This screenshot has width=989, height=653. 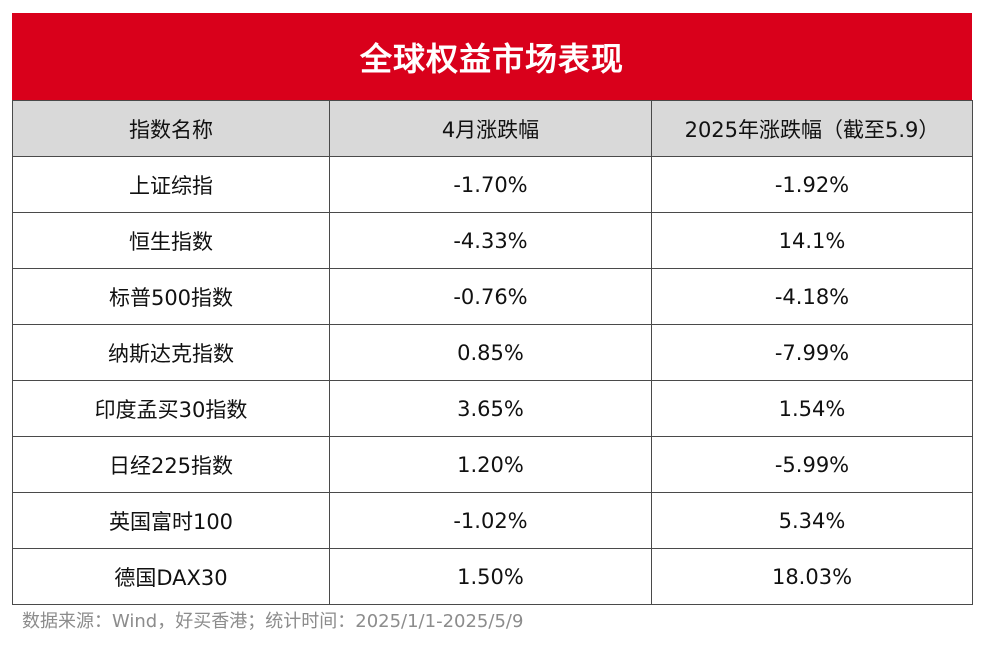 I want to click on source-note: 数据来源：Wind，好买香港；统计时间：2025/1/1-2025/5/9, so click(x=273, y=621).